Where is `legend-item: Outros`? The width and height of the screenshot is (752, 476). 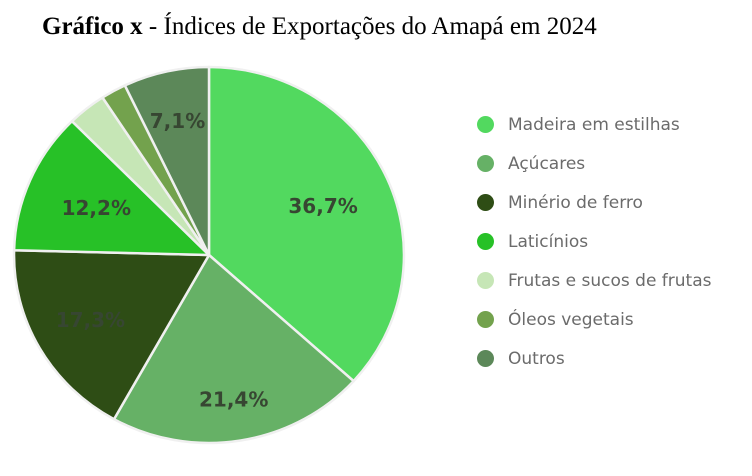
legend-item: Outros is located at coordinates (594, 358).